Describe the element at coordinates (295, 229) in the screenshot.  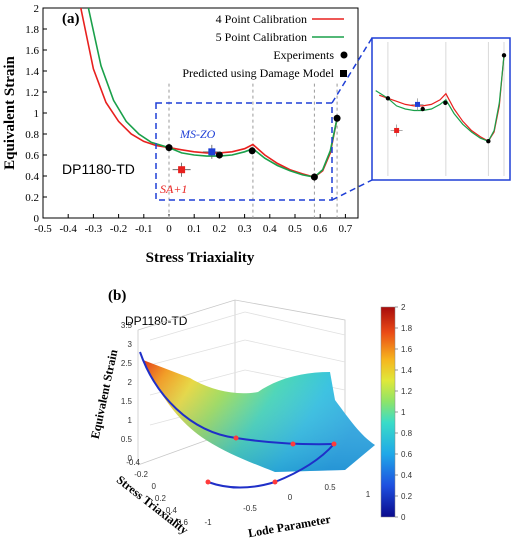
I see `x-tick-label: 0.5` at that location.